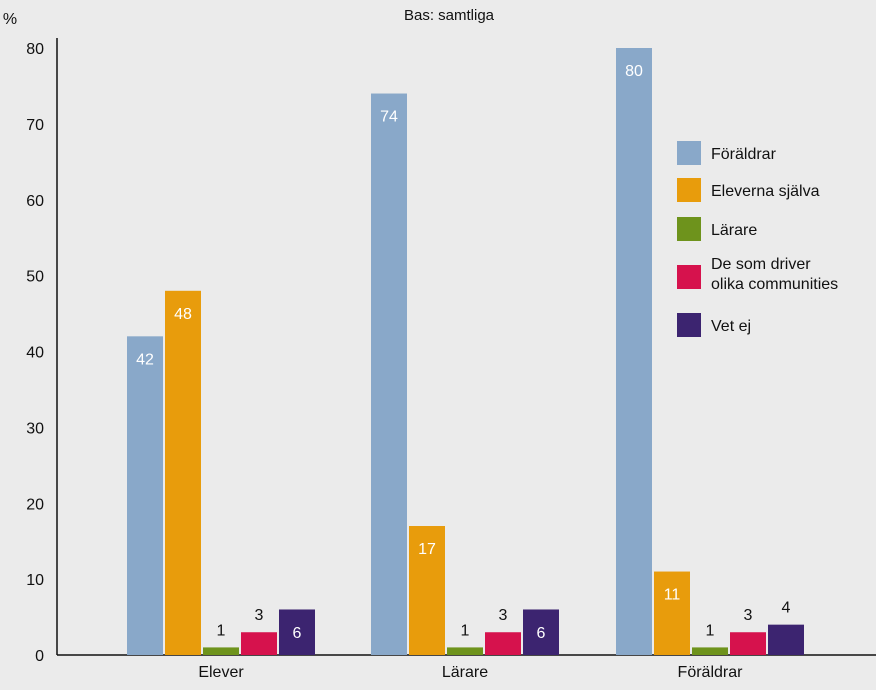  Describe the element at coordinates (449, 15) in the screenshot. I see `chart-subtitle: Bas: samtliga` at that location.